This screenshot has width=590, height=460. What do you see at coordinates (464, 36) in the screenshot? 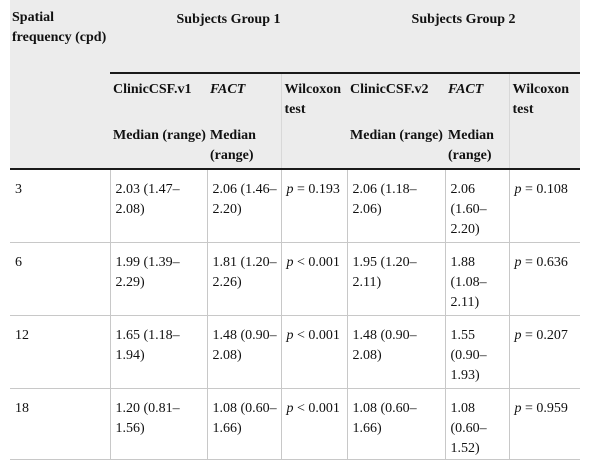
I see `header-group-2: Subjects Group 2` at bounding box center [464, 36].